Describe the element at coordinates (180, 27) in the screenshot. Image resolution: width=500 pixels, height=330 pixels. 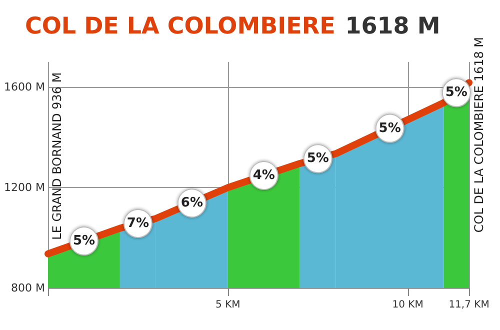
I see `chart-title: COL DE LA COLOMBIERE` at that location.